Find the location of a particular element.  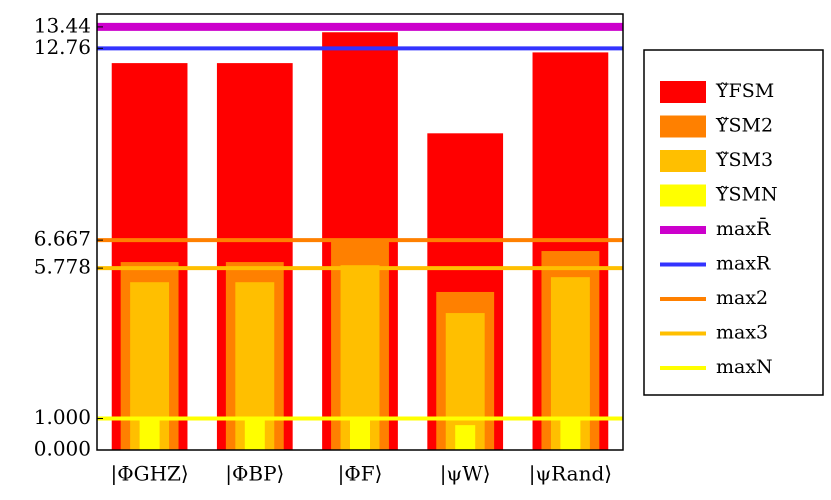

legend-label: Υ̃SM3 is located at coordinates (744, 160).